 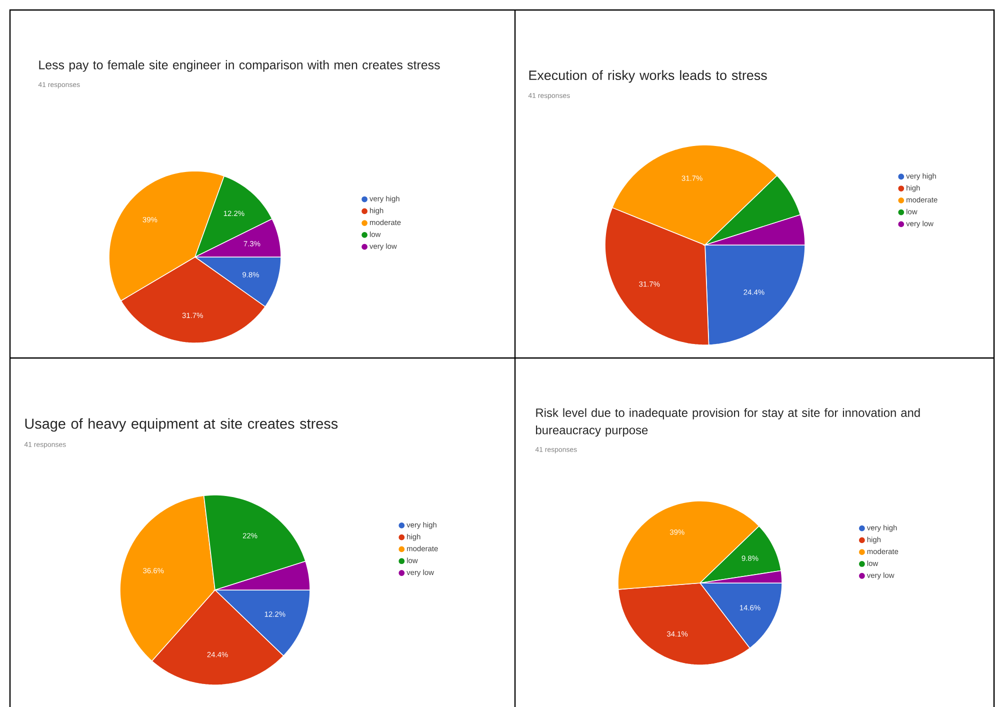 I want to click on chart-title: Less pay to female site engineer in comparison with men creates stress, so click(x=239, y=66).